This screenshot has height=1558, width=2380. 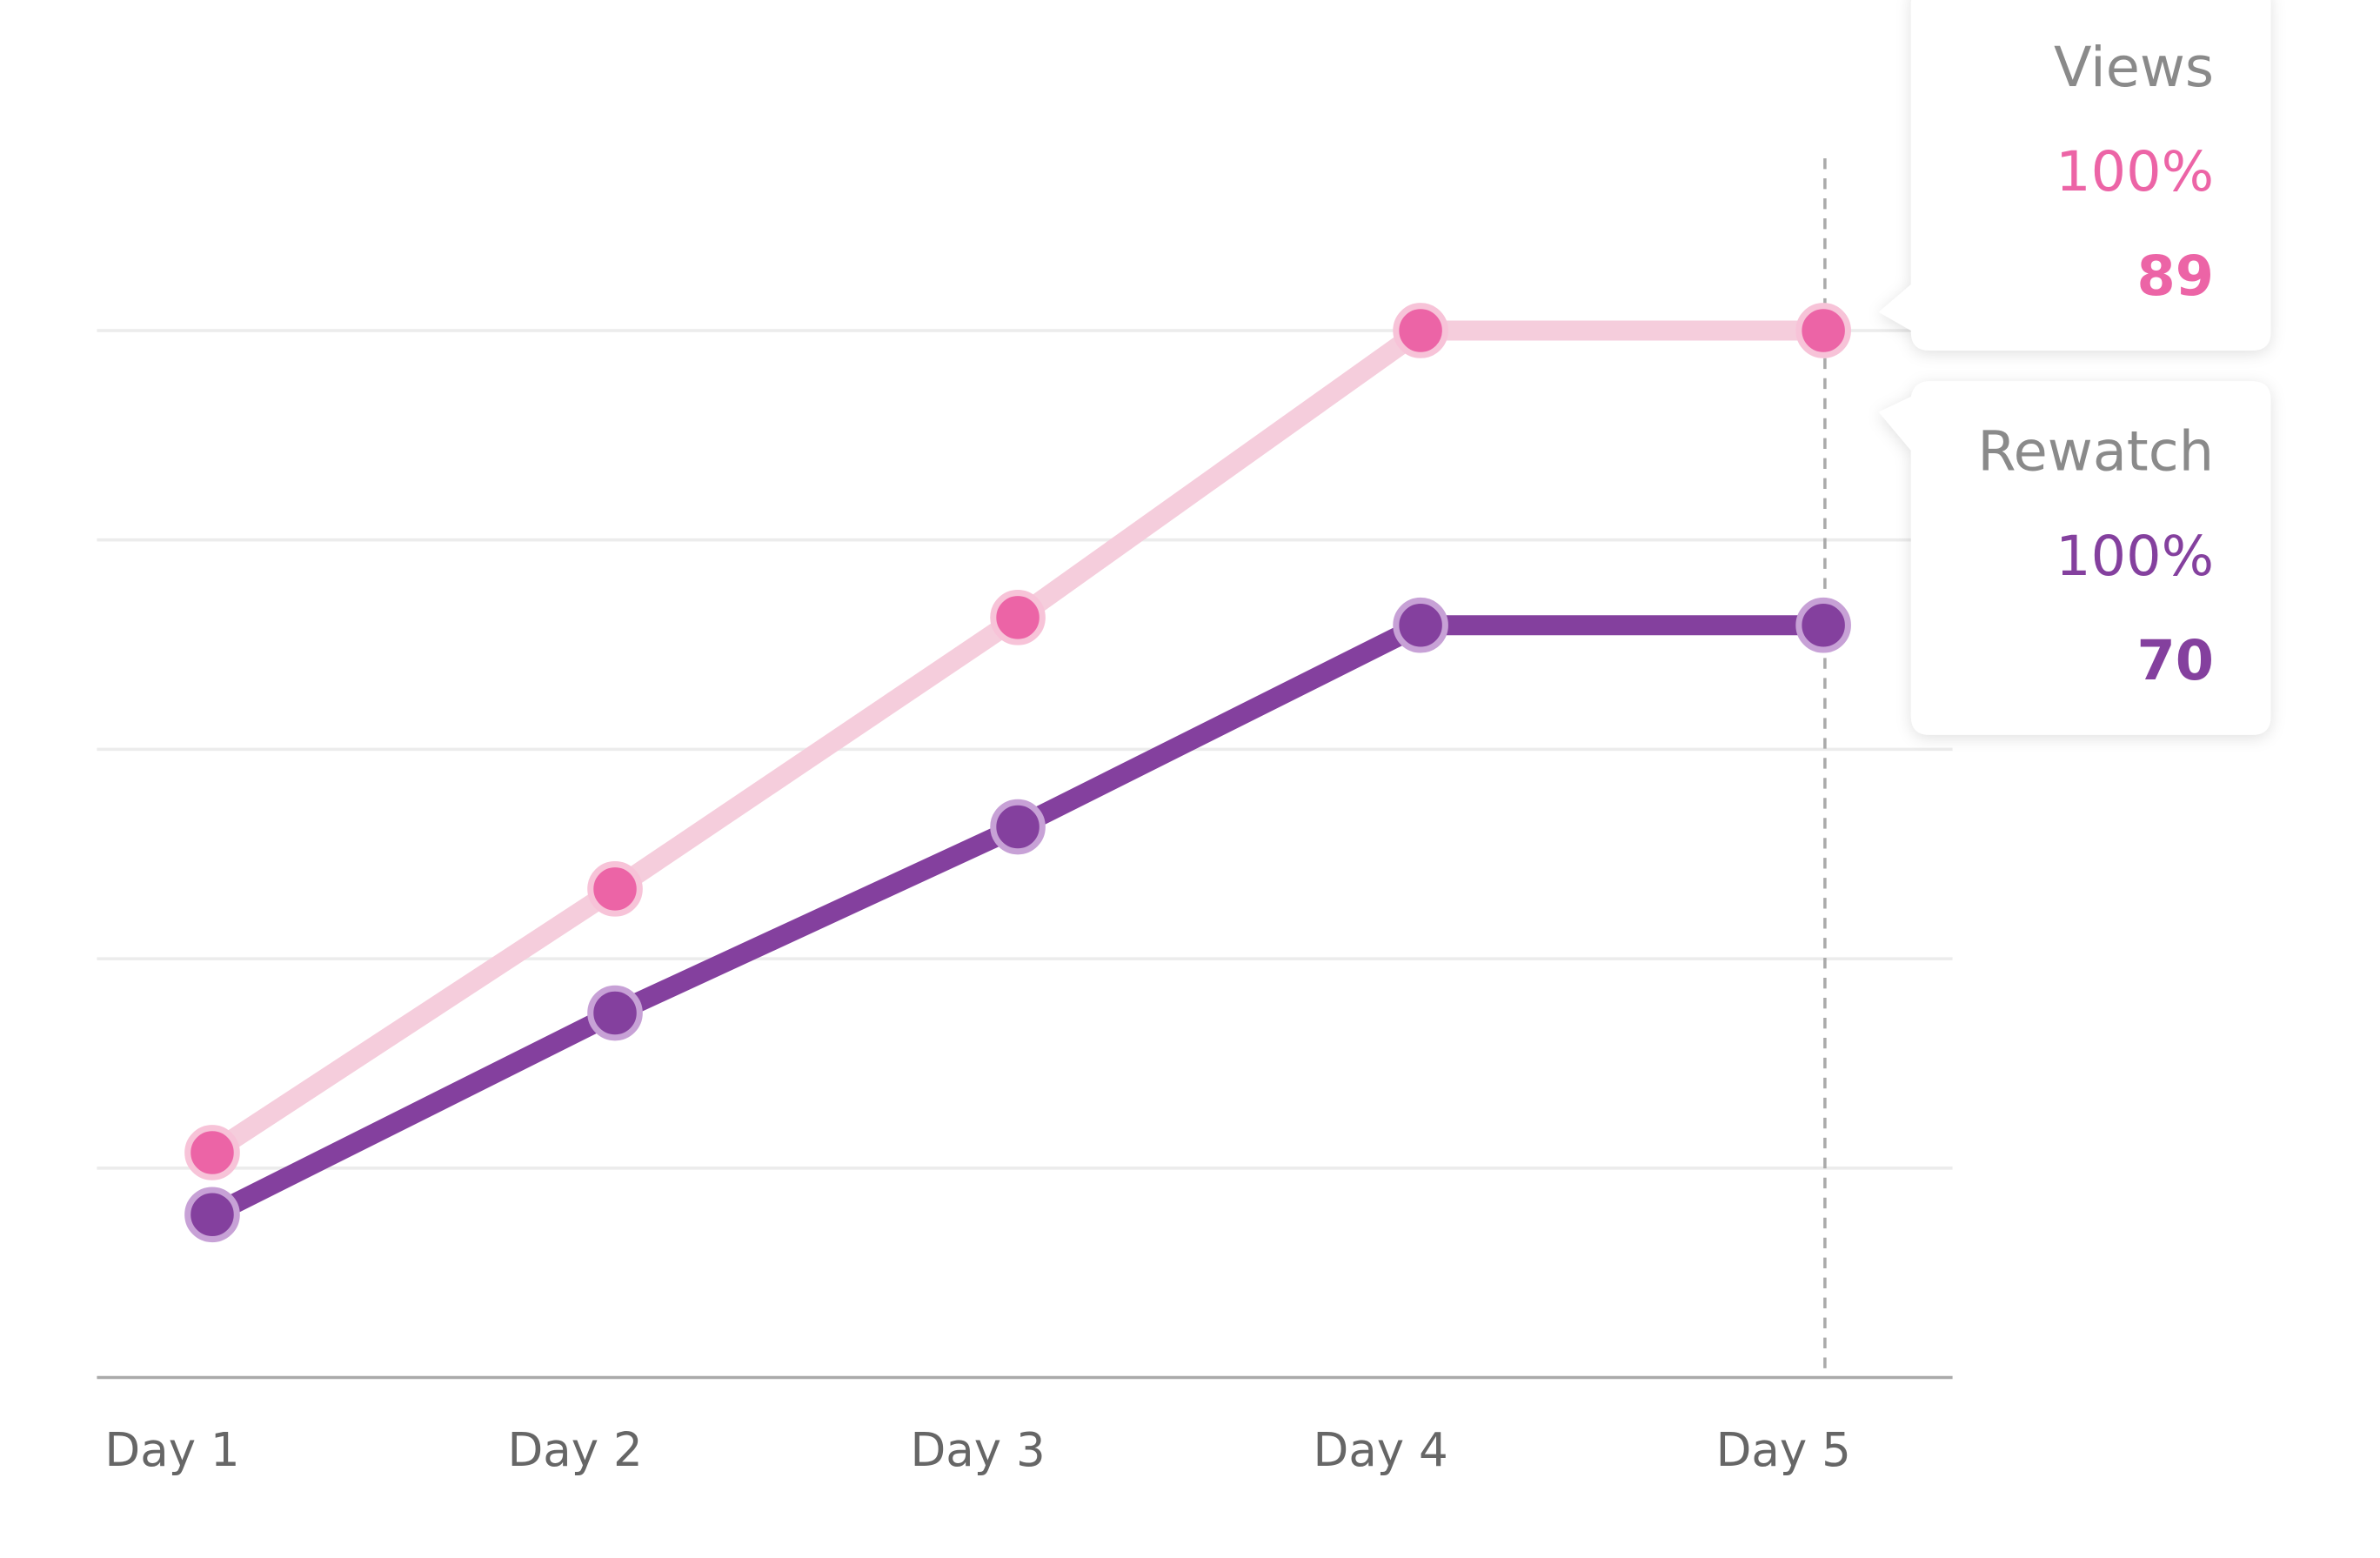 What do you see at coordinates (574, 1450) in the screenshot?
I see `x-tick-label: Day 2` at bounding box center [574, 1450].